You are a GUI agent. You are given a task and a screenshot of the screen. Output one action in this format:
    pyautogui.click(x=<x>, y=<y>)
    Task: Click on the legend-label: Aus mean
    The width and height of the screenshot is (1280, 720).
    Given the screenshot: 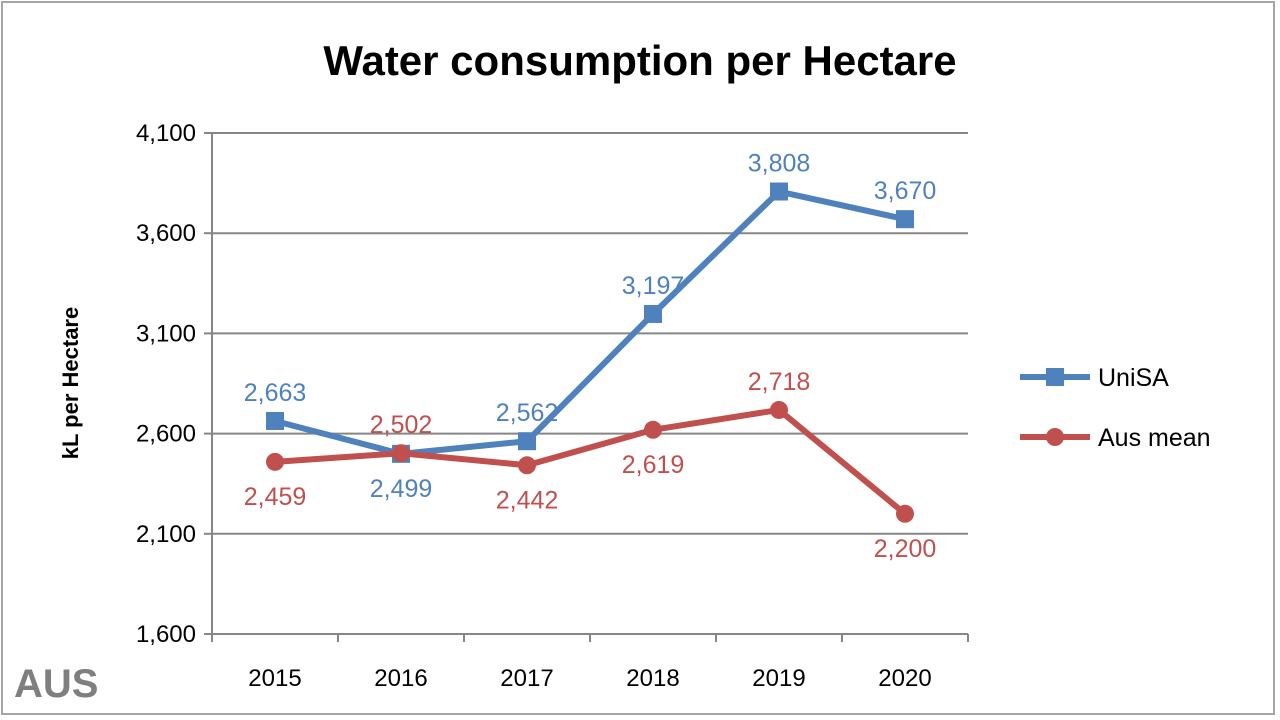 What is the action you would take?
    pyautogui.click(x=1154, y=438)
    